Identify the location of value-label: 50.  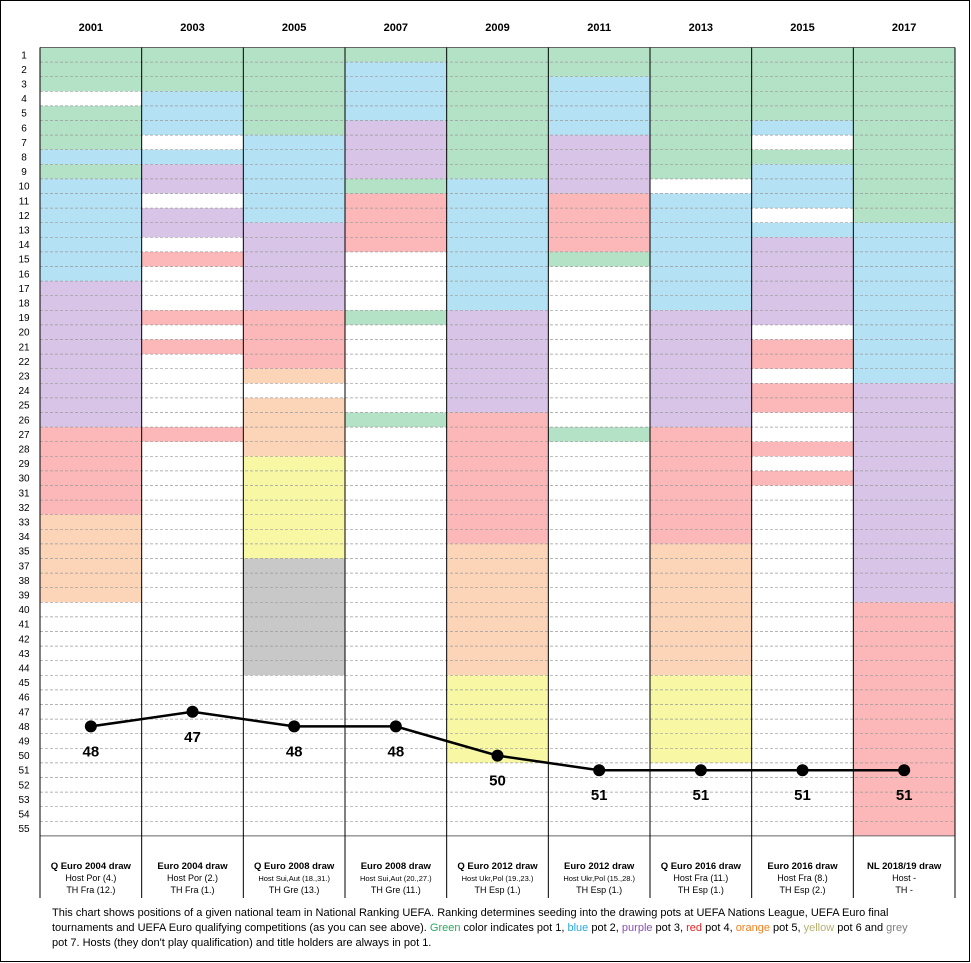
(497, 781).